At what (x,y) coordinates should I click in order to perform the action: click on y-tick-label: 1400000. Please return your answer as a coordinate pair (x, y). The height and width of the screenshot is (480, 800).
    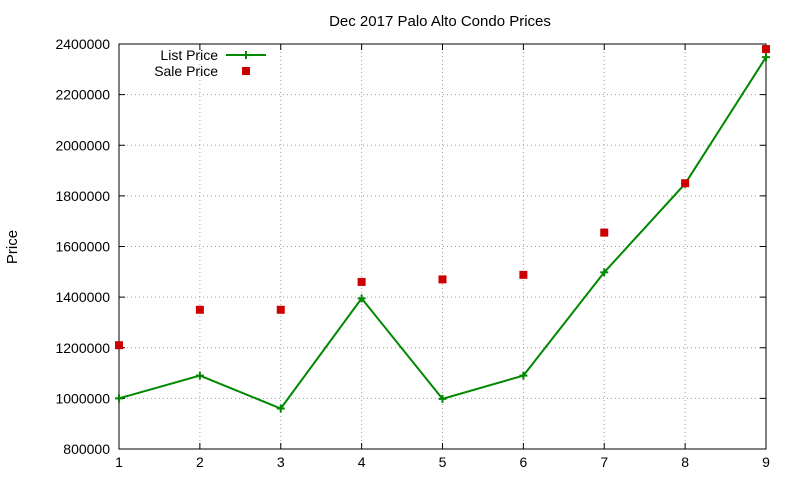
    Looking at the image, I should click on (82, 297).